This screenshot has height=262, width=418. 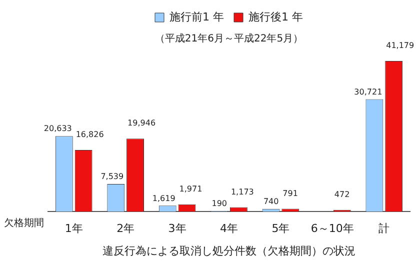 What do you see at coordinates (177, 229) in the screenshot?
I see `x-tick-label: 3年` at bounding box center [177, 229].